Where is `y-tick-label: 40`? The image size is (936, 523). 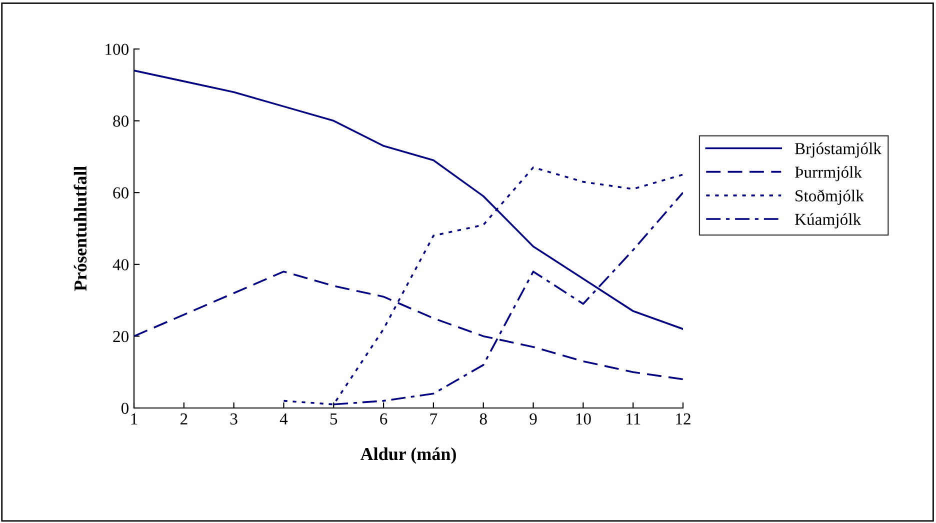 y-tick-label: 40 is located at coordinates (120, 264).